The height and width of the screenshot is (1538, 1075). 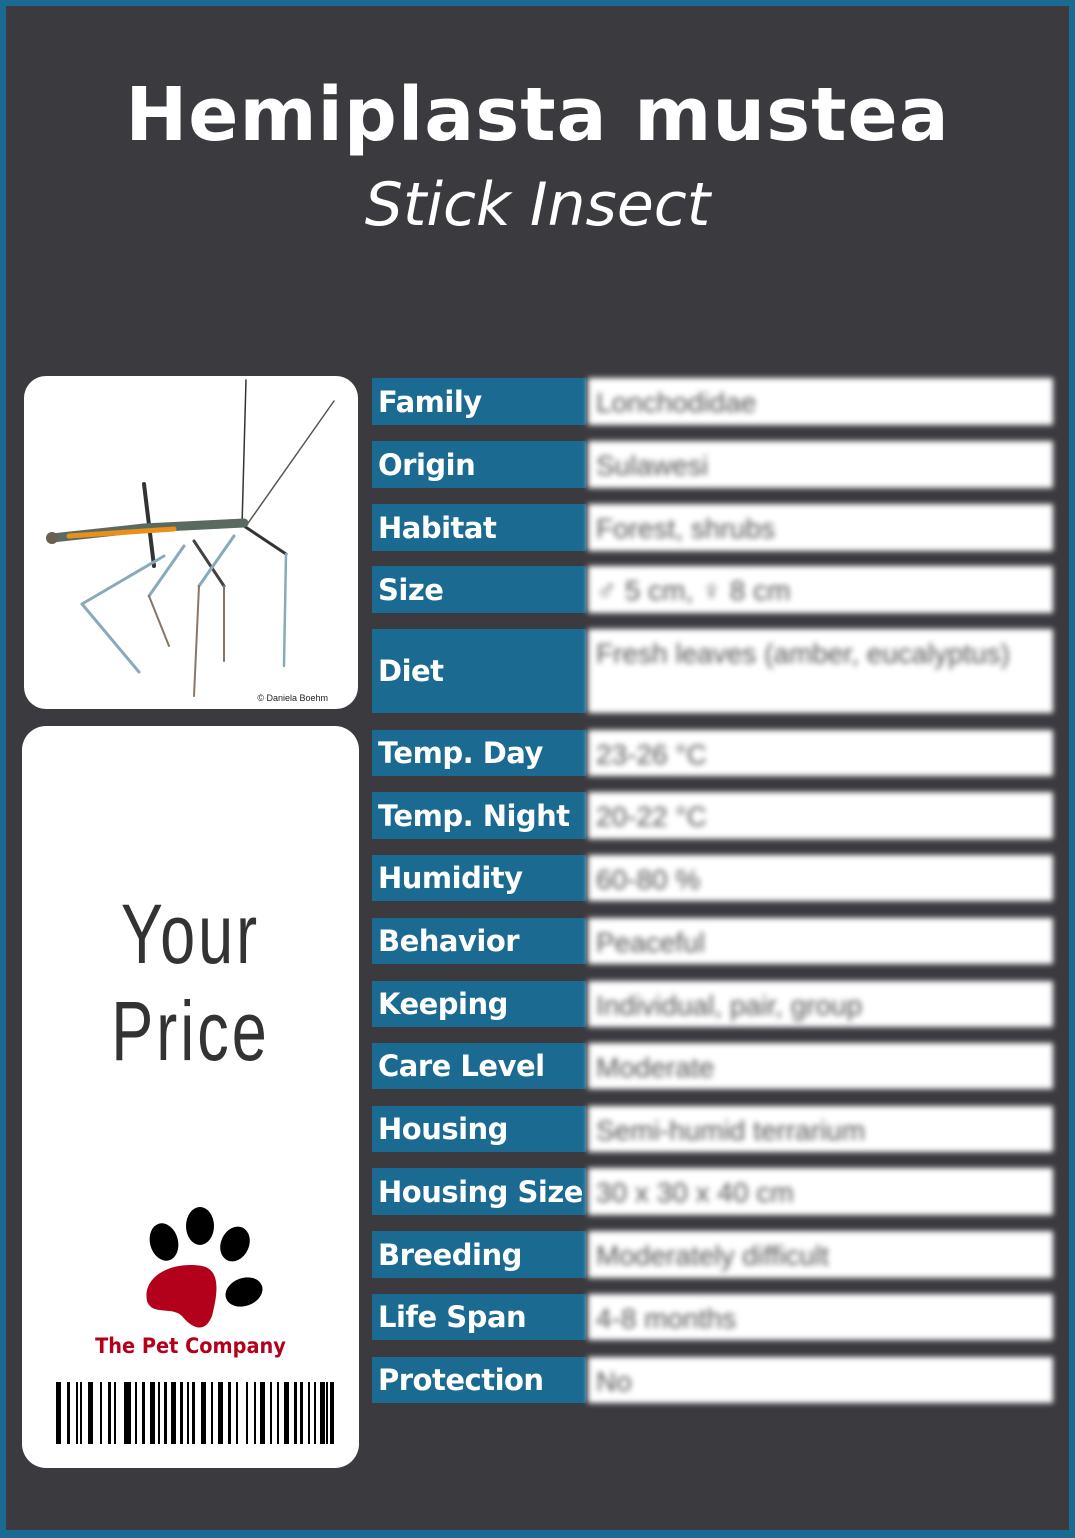 What do you see at coordinates (479, 753) in the screenshot?
I see `row-label: Temp. Day` at bounding box center [479, 753].